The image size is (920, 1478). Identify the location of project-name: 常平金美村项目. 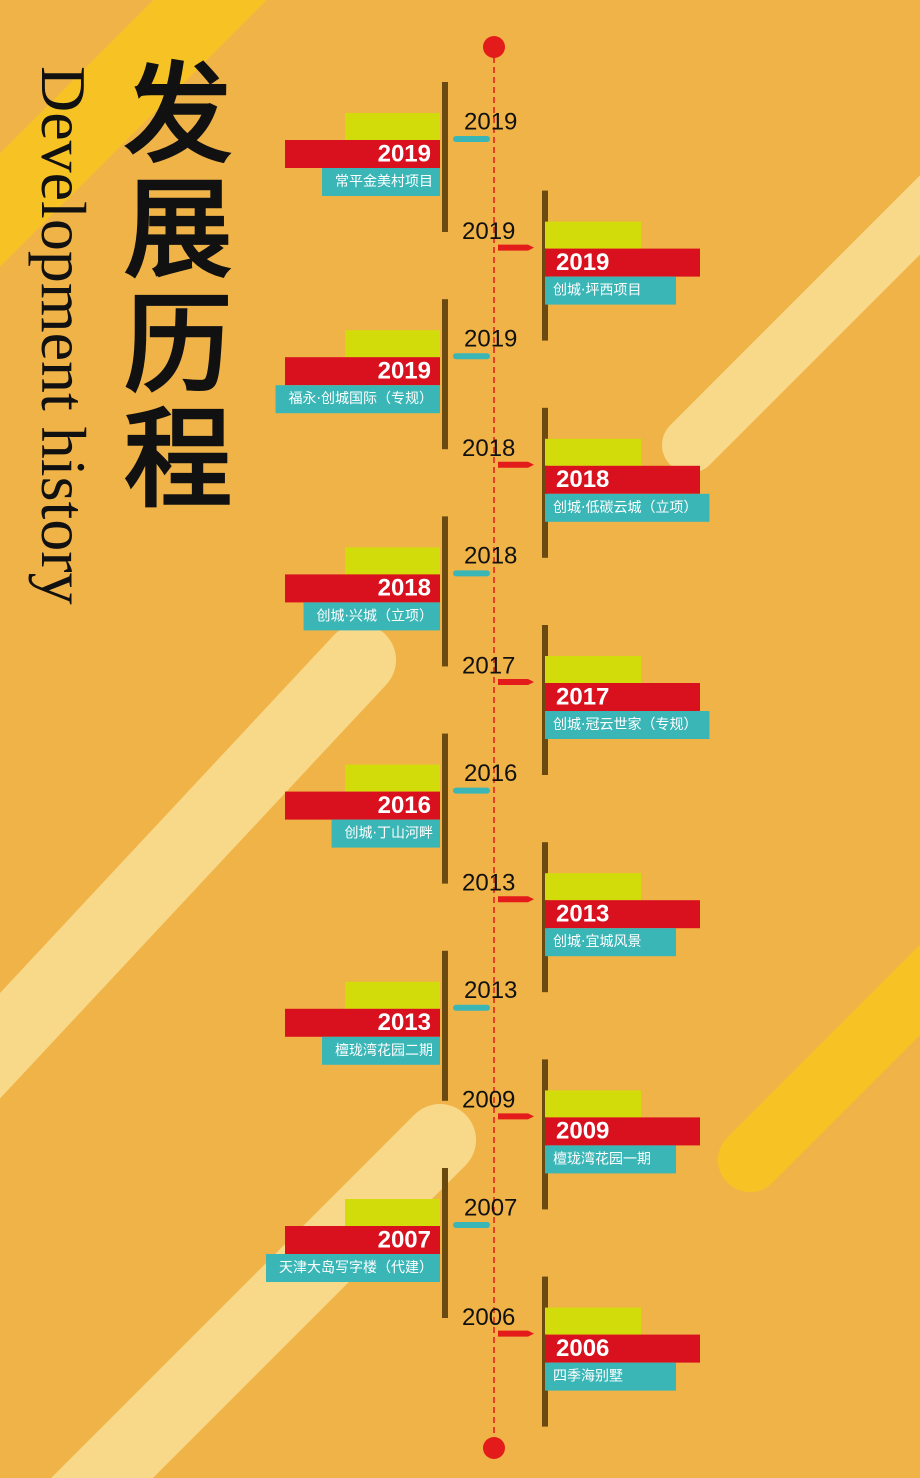
(384, 182).